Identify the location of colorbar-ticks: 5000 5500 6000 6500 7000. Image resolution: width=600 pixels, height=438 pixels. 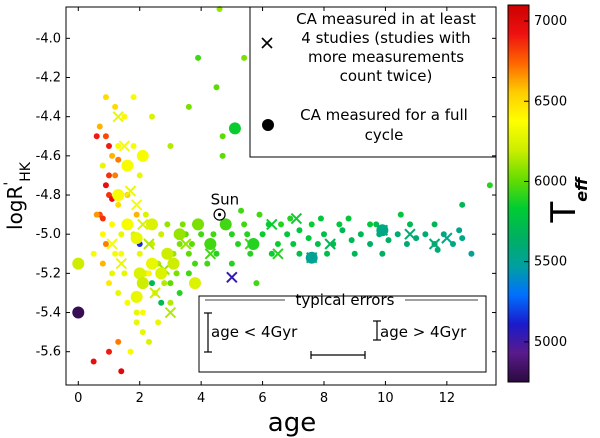
(545, 182).